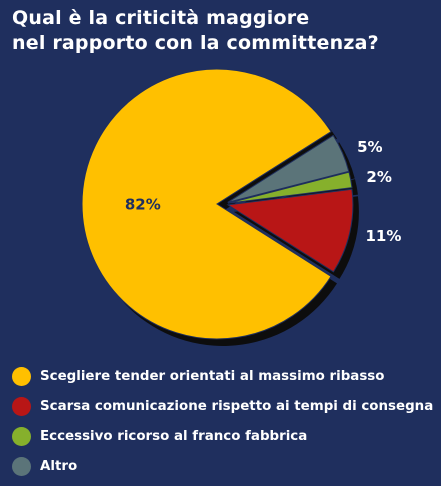  I want to click on legend-label-franco-fabbrica: Eccessivo ricorso al franco fabbrica, so click(174, 436).